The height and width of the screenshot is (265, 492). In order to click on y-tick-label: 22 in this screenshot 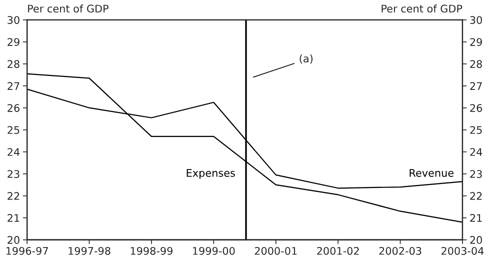, I will do `click(14, 196)`.